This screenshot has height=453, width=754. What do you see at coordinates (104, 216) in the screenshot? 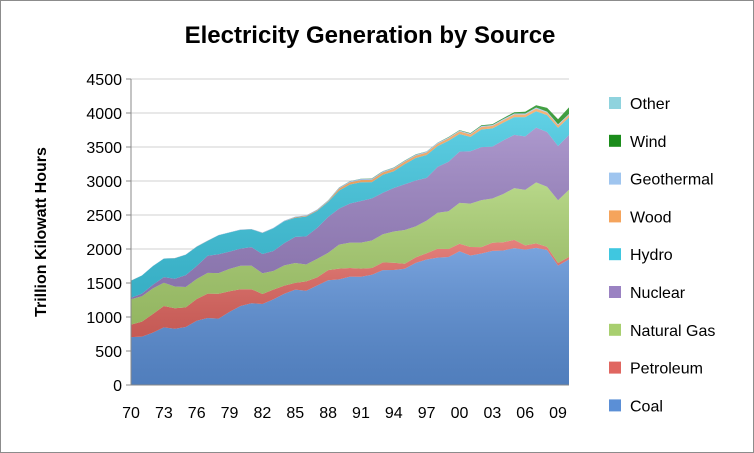
I see `y-tick-label: 2500` at bounding box center [104, 216].